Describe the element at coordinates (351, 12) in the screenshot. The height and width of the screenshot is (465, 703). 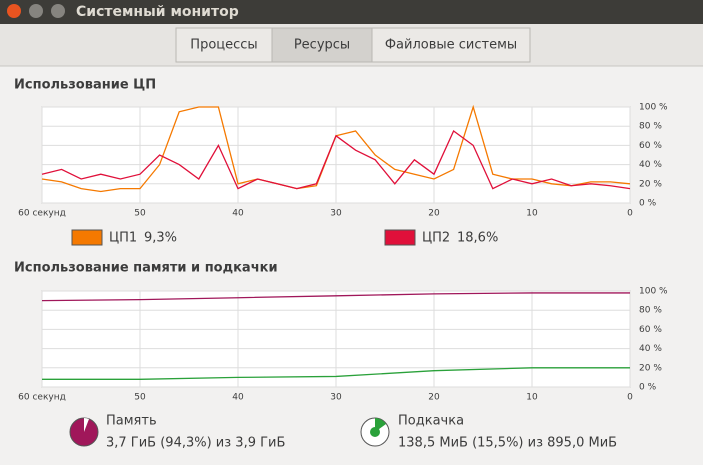
I see `title-bar` at that location.